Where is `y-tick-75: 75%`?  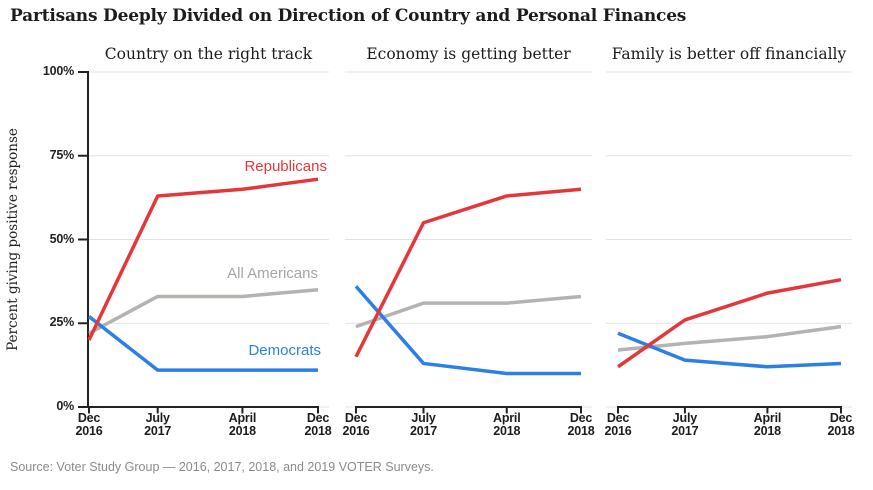 y-tick-75: 75% is located at coordinates (62, 155).